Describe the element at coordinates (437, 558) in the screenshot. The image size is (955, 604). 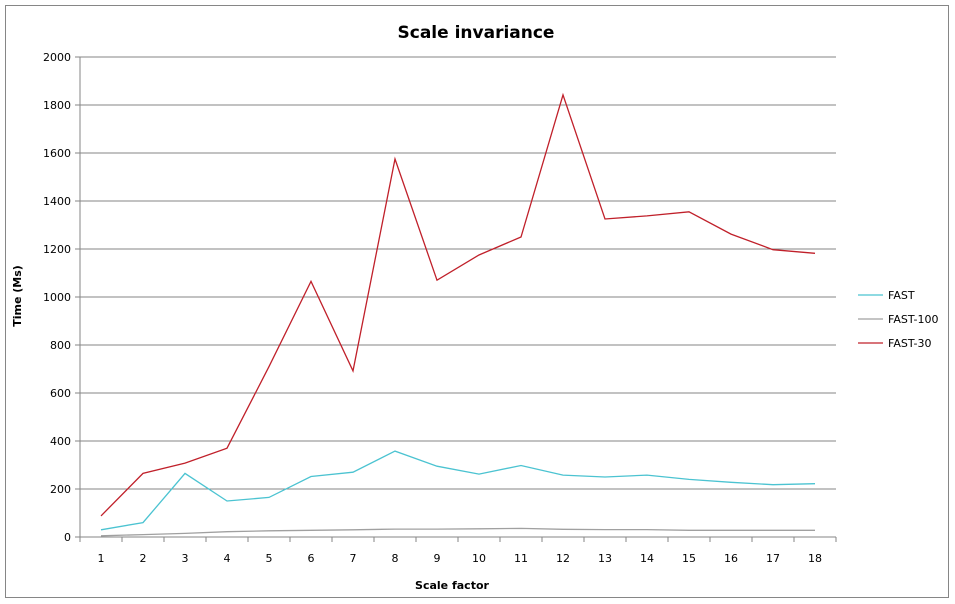
I see `x-tick-label: 9` at that location.